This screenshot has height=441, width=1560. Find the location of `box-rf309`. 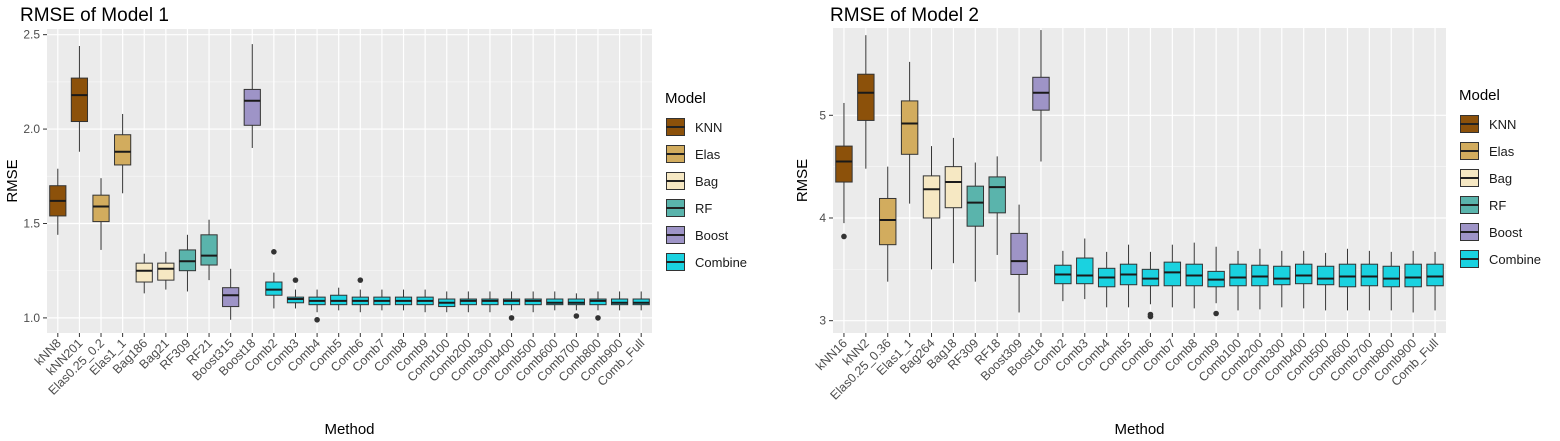

box-rf309 is located at coordinates (975, 222).